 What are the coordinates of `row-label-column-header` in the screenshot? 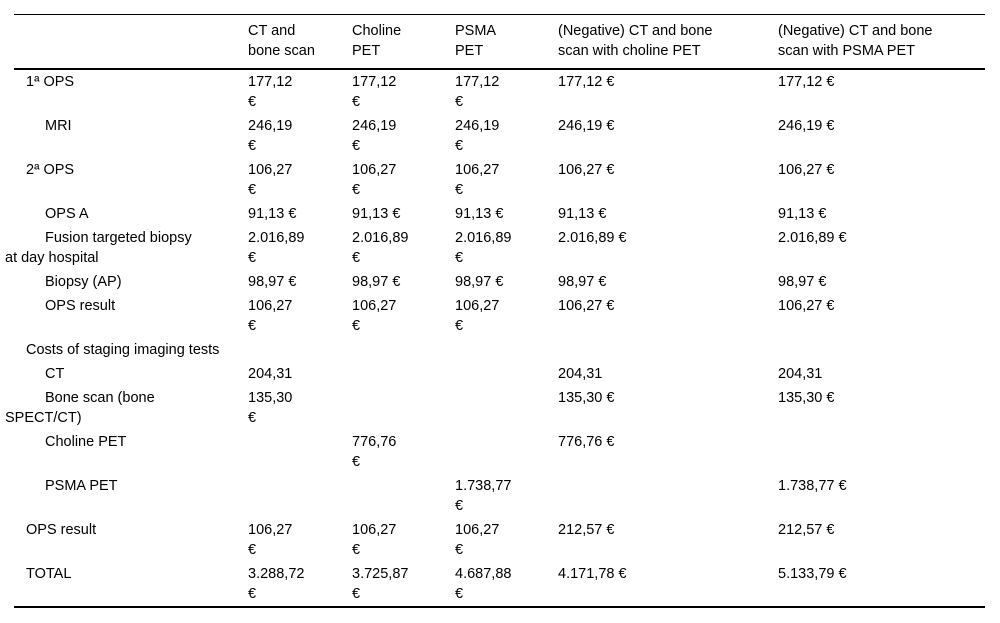 It's located at (131, 42).